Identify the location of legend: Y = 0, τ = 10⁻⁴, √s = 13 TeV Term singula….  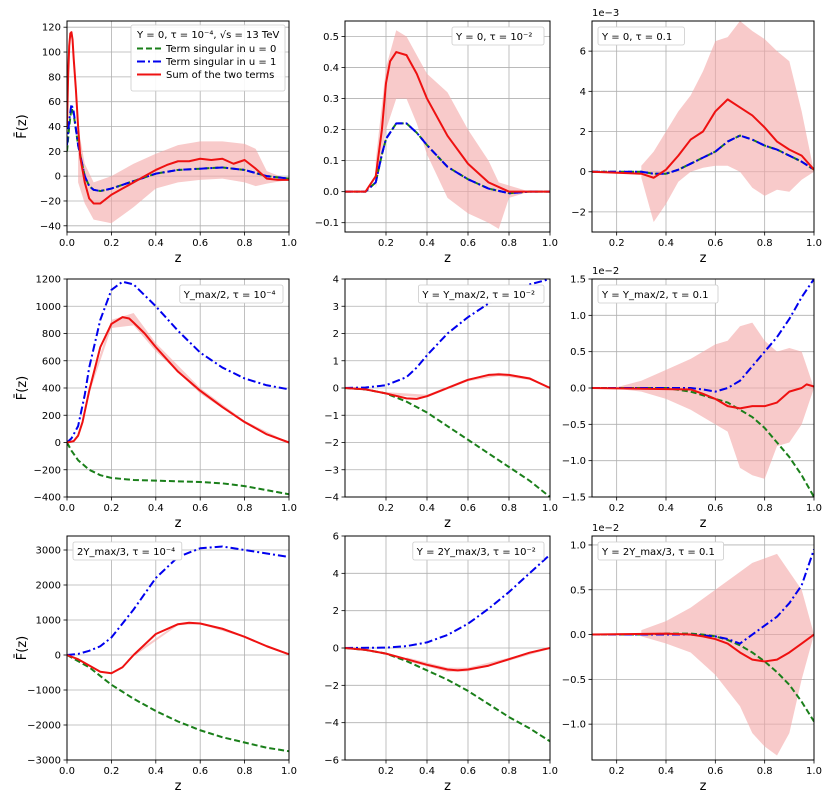
(208, 58).